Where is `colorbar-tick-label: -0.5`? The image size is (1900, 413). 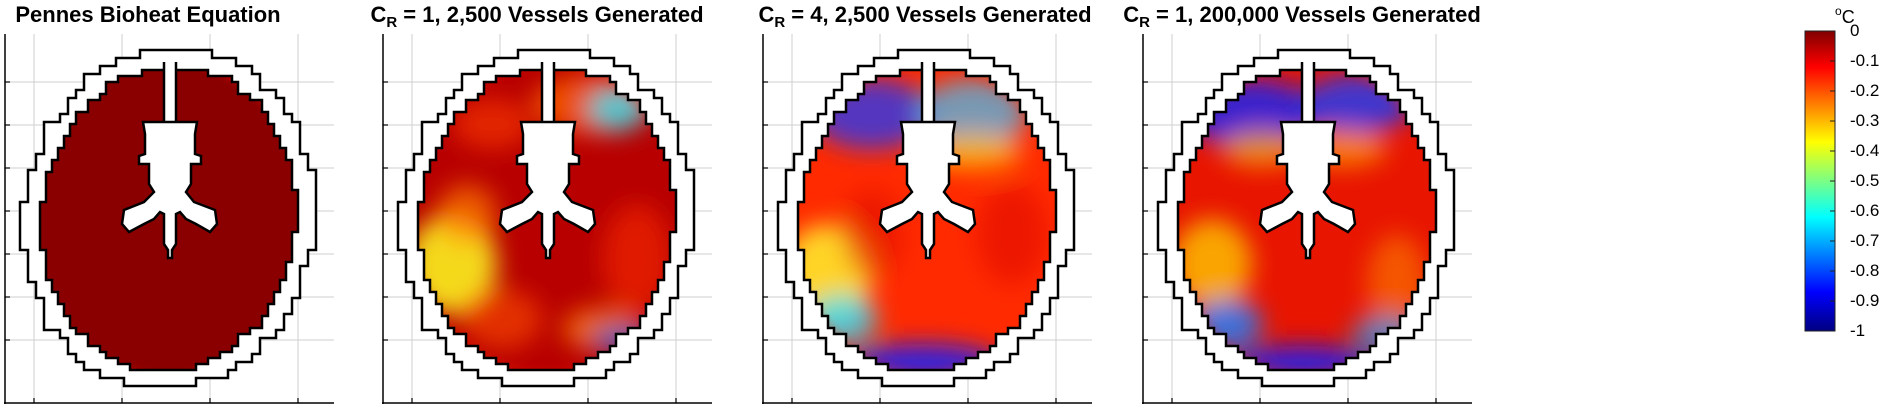
colorbar-tick-label: -0.5 is located at coordinates (1865, 180).